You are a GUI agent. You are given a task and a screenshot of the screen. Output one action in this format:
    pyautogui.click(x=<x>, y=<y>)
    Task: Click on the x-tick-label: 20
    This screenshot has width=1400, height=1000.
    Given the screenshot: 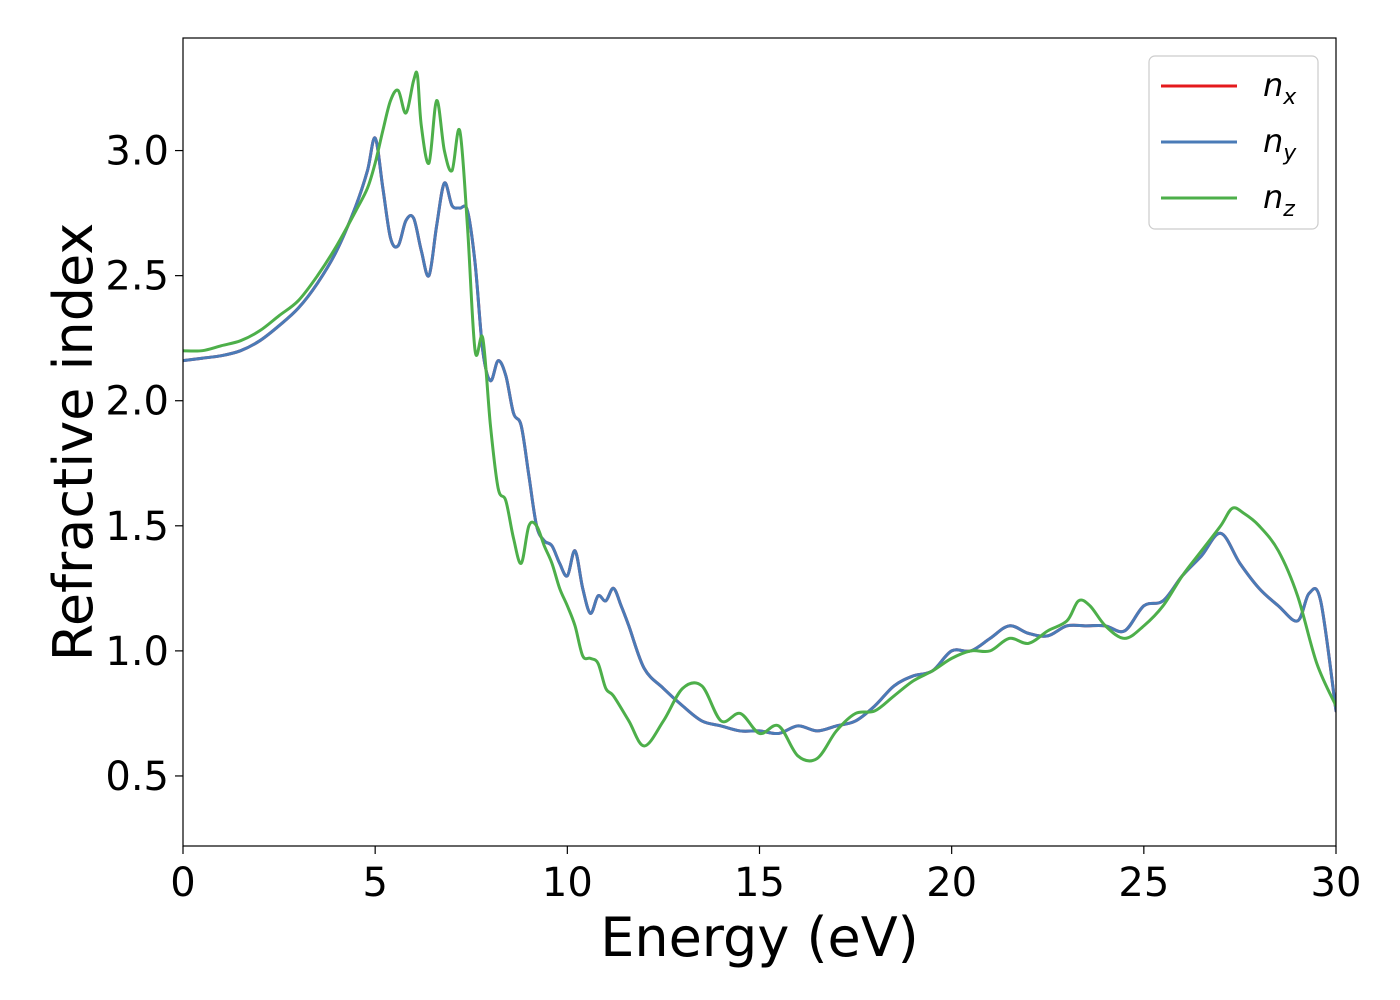 What is the action you would take?
    pyautogui.click(x=951, y=883)
    